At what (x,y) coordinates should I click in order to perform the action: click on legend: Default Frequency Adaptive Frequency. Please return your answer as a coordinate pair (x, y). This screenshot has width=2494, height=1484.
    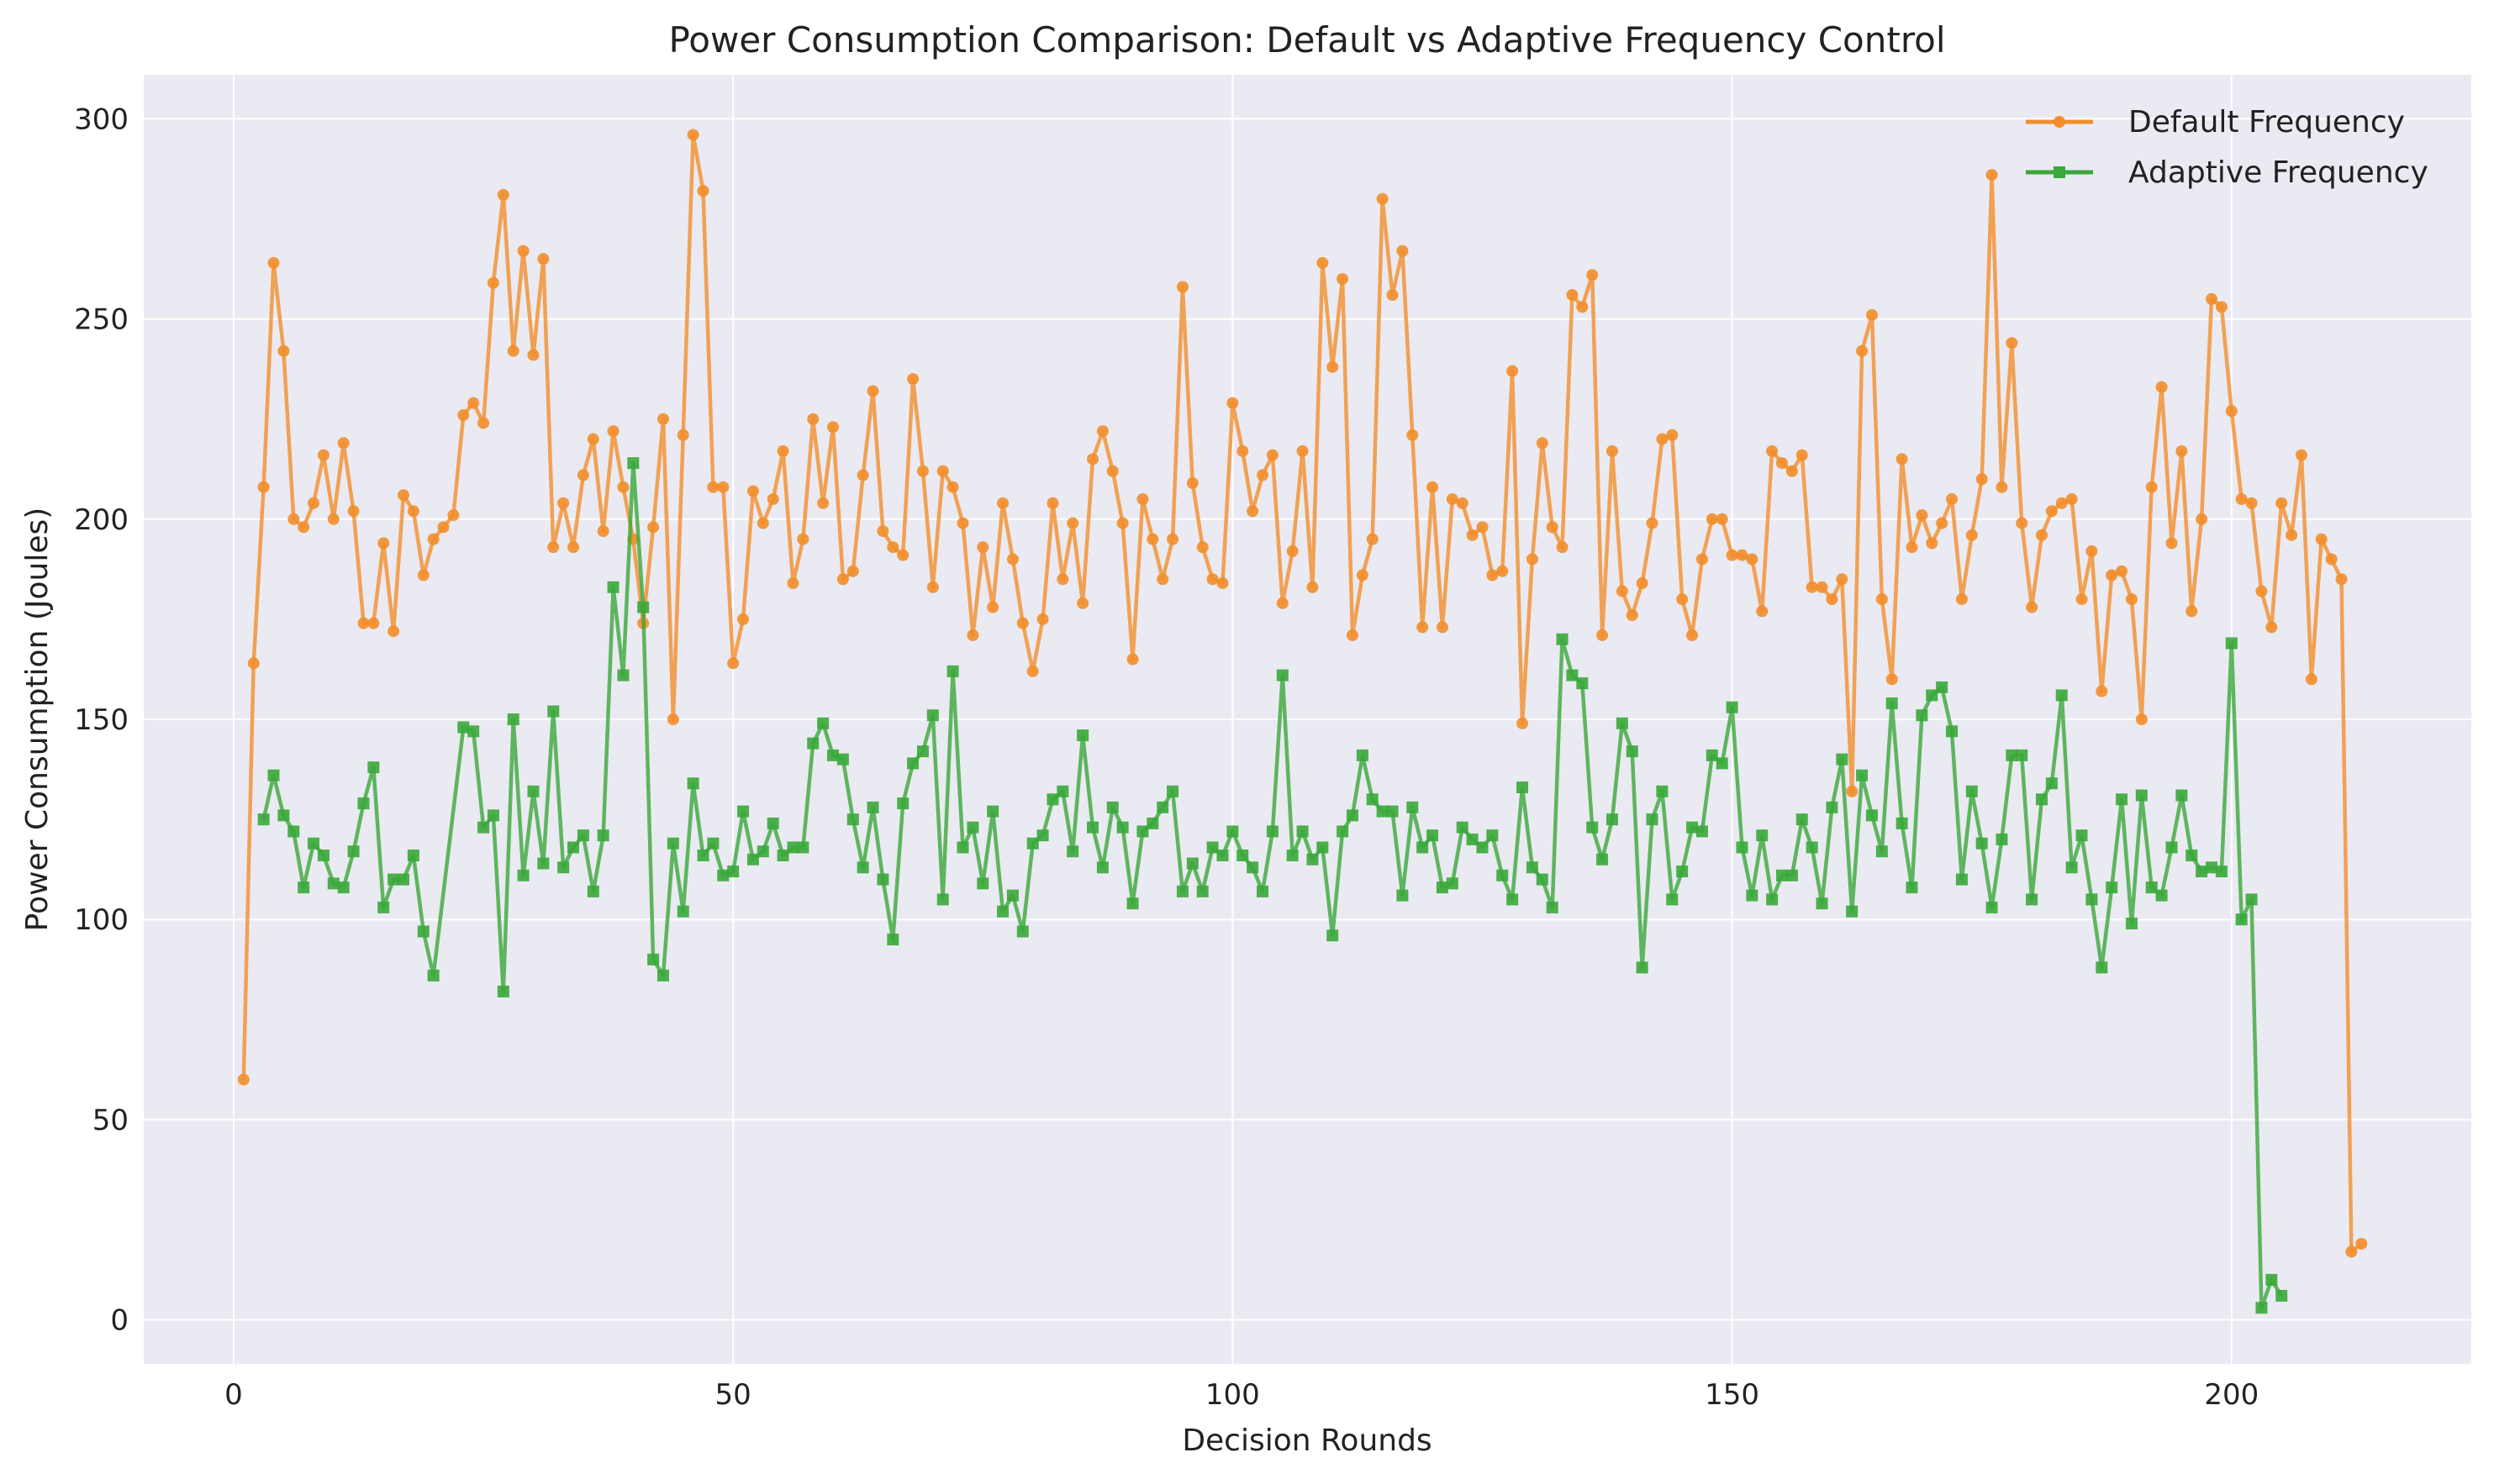
    Looking at the image, I should click on (2227, 147).